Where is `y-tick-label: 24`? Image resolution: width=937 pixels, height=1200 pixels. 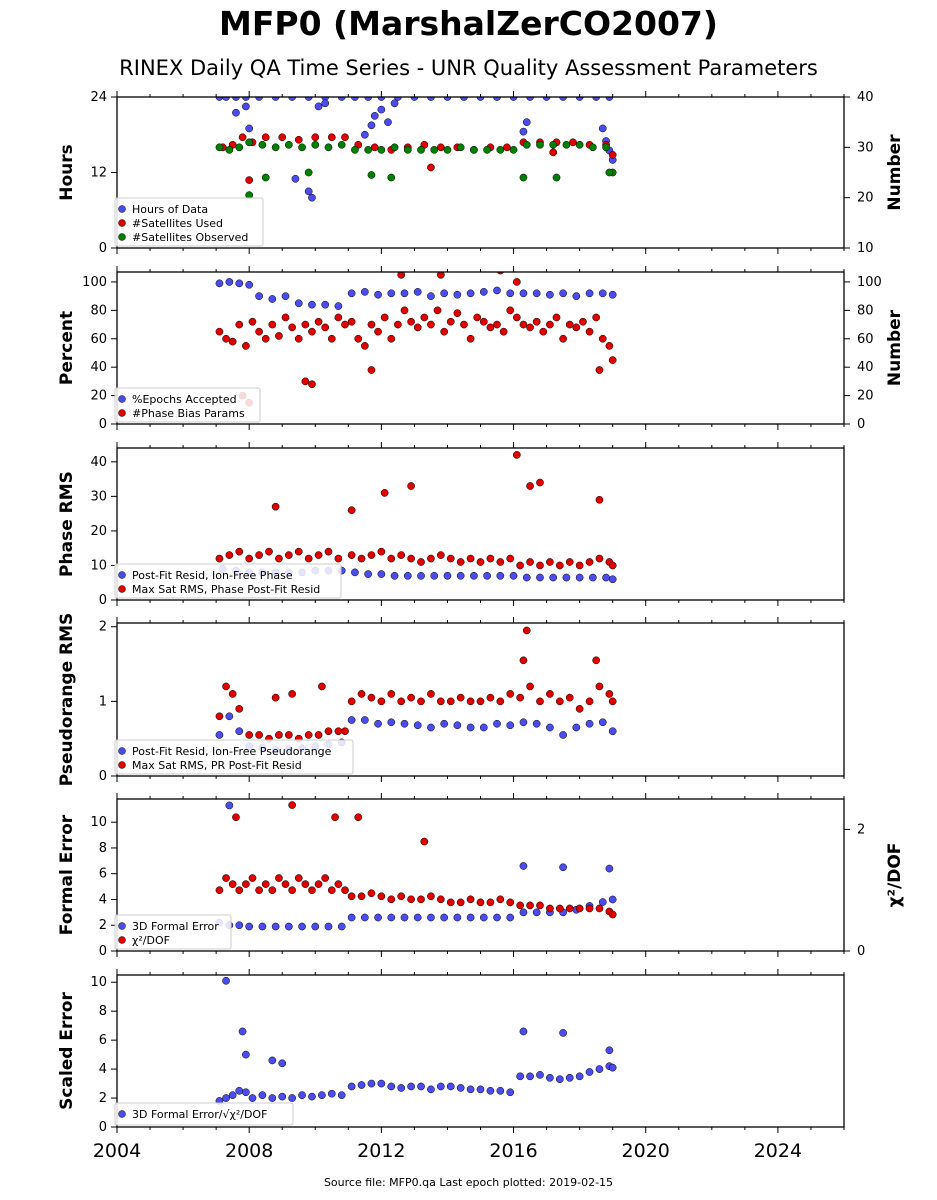
y-tick-label: 24 is located at coordinates (98, 97).